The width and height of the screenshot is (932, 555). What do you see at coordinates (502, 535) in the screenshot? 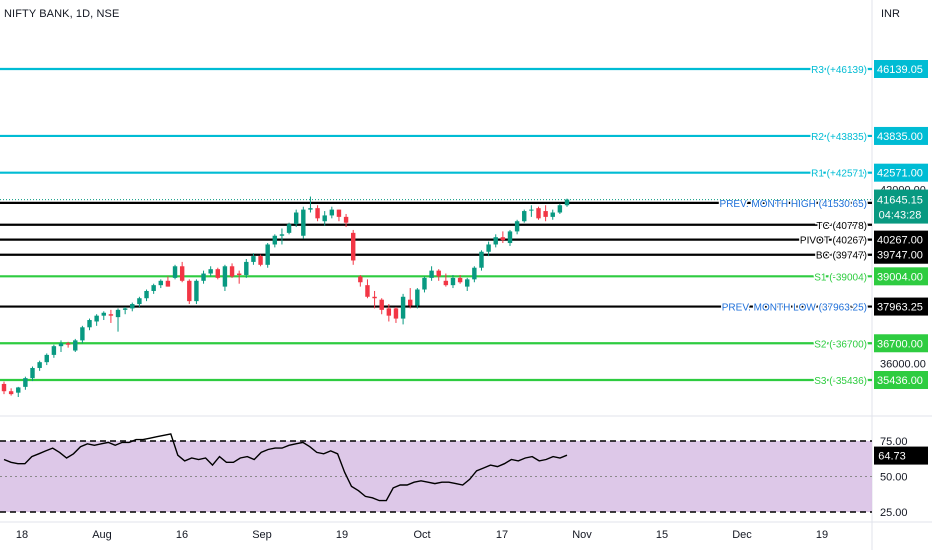
I see `x-axis-label: 17` at bounding box center [502, 535].